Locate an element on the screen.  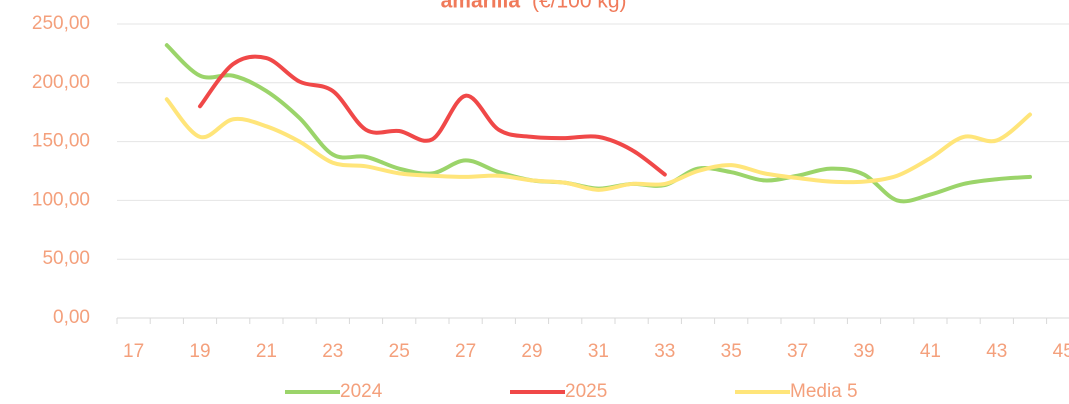
y-tick-label: 250,00 is located at coordinates (61, 23).